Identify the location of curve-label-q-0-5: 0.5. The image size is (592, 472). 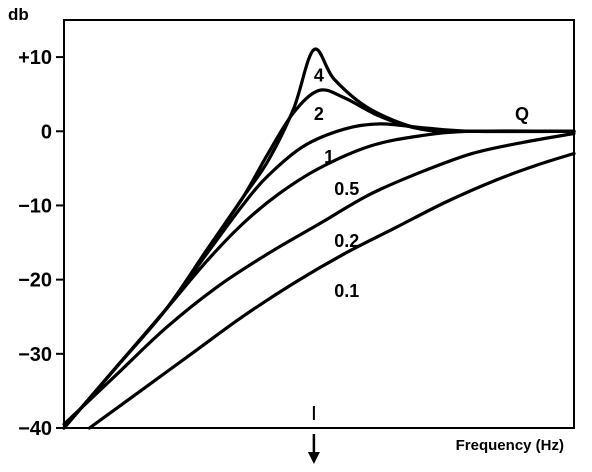
(346, 189).